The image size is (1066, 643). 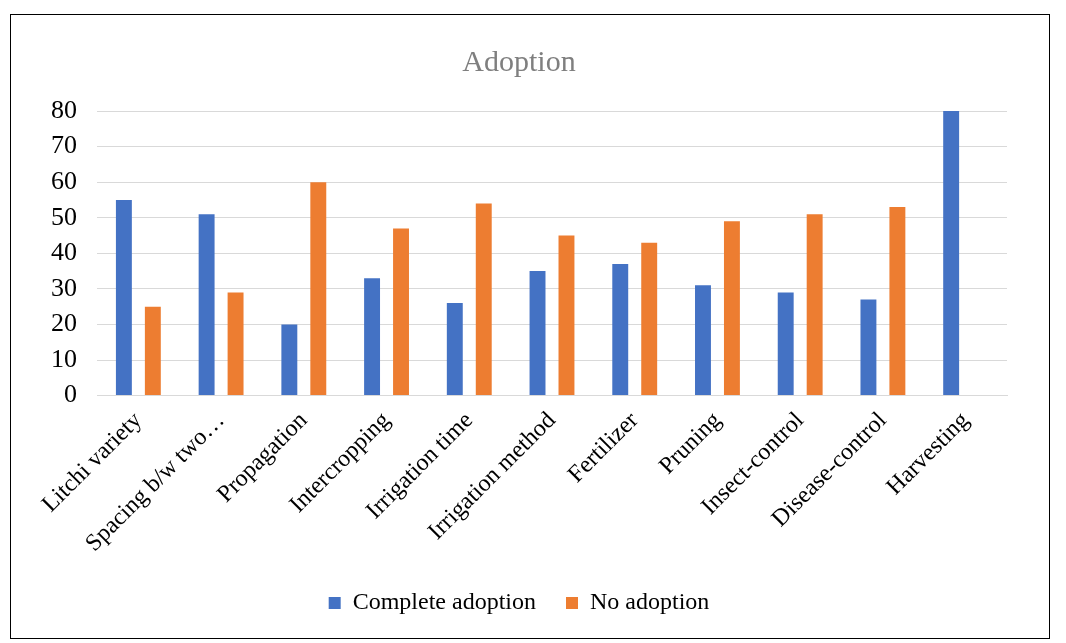 What do you see at coordinates (64, 287) in the screenshot?
I see `y-tick-label: 30` at bounding box center [64, 287].